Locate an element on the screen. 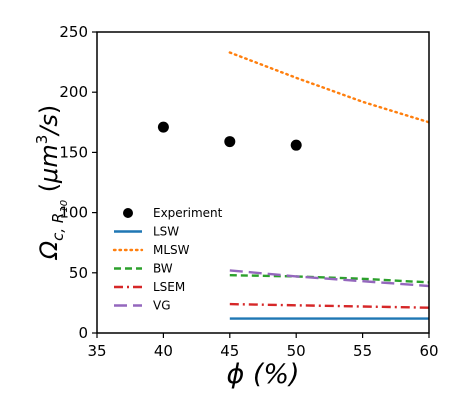  x-axis: 35 40 45 50 55 60 is located at coordinates (263, 346).